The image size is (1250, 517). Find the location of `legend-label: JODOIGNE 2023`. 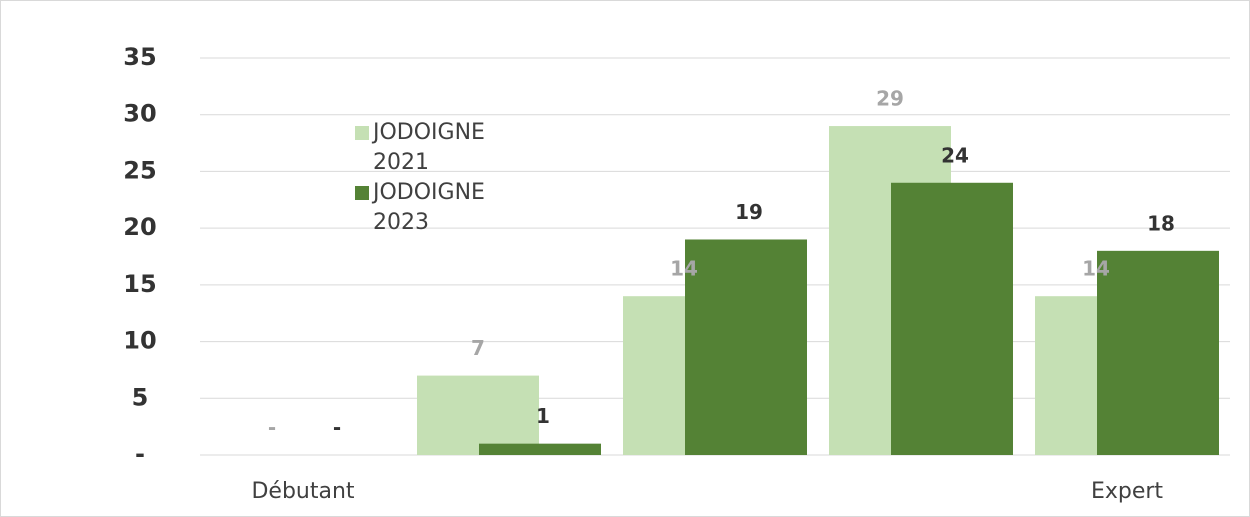

legend-label: JODOIGNE 2023 is located at coordinates (429, 207).